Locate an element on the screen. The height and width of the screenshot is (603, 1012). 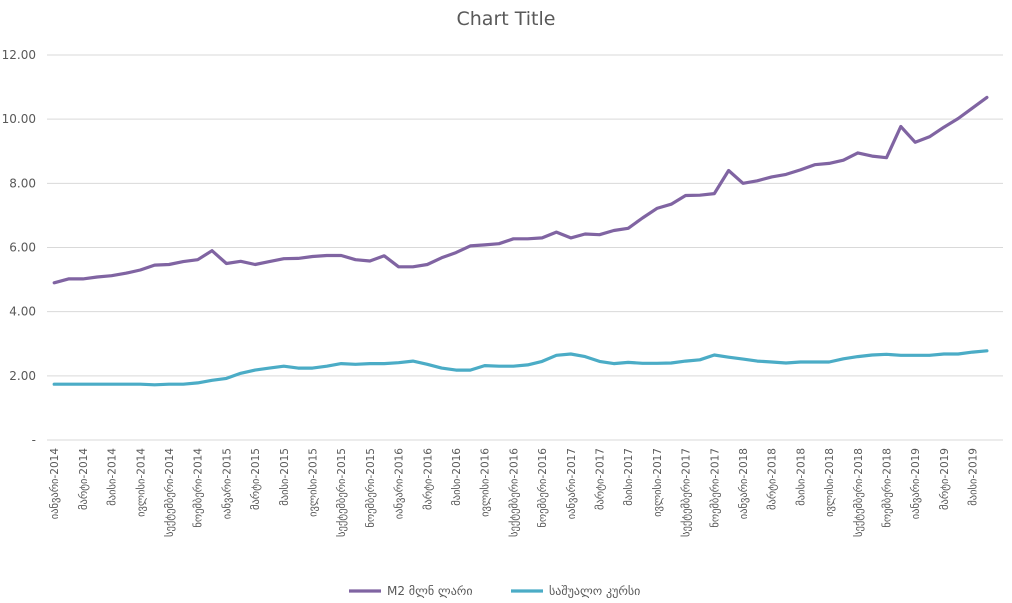
x-tick-label: მაისი-2018 is located at coordinates (801, 477).